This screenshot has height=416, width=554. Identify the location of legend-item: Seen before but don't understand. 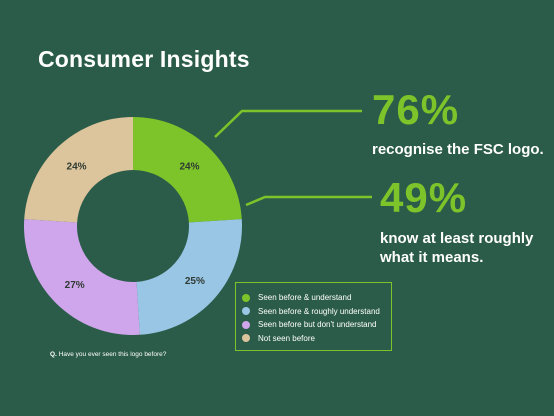
(313, 325).